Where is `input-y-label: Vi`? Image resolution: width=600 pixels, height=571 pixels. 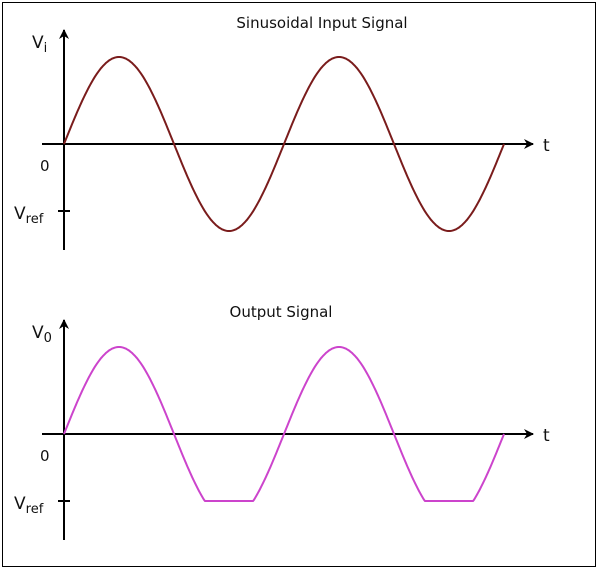 input-y-label: Vi is located at coordinates (39, 44).